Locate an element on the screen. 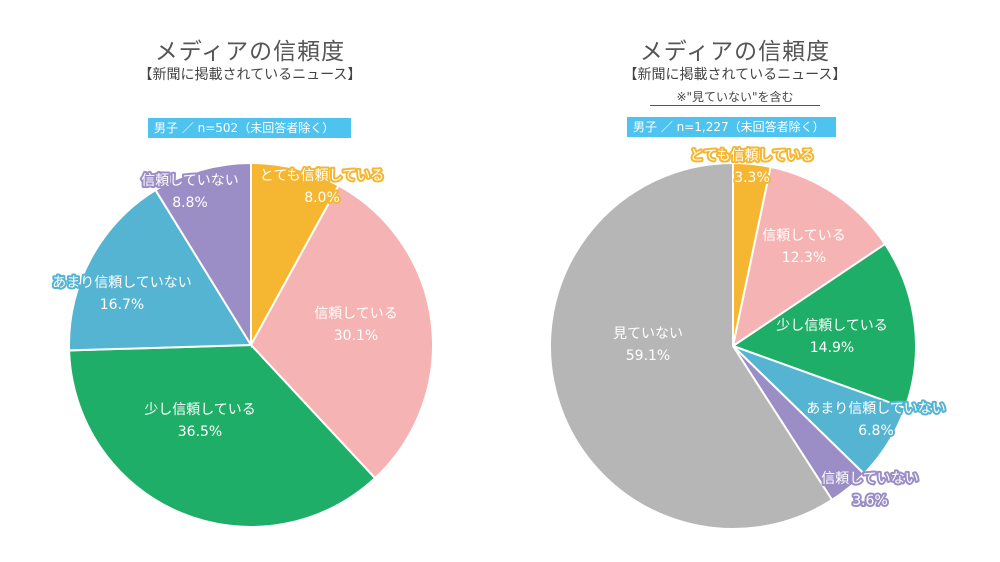 Image resolution: width=1000 pixels, height=562 pixels. left-sample-badge: 男子 ／ n=502（未回答者除く） is located at coordinates (249, 128).